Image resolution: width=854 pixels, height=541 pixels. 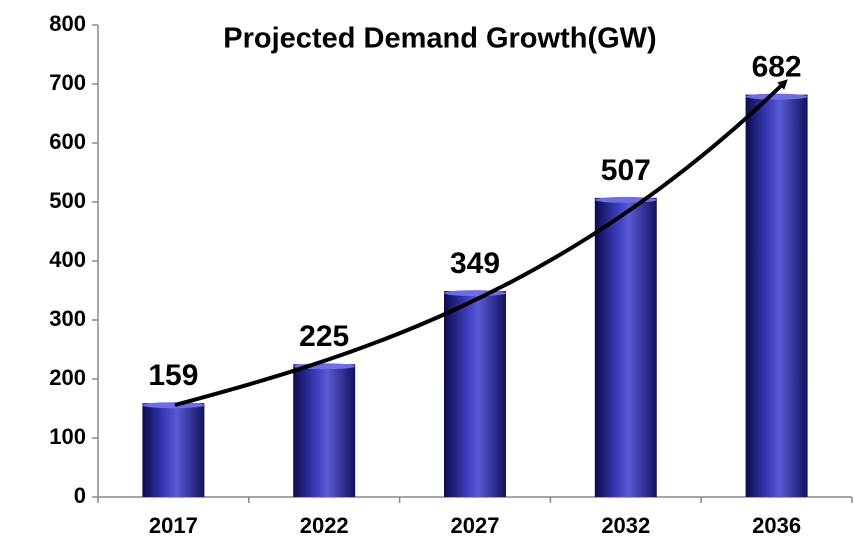 I want to click on value-label: 507, so click(x=626, y=170).